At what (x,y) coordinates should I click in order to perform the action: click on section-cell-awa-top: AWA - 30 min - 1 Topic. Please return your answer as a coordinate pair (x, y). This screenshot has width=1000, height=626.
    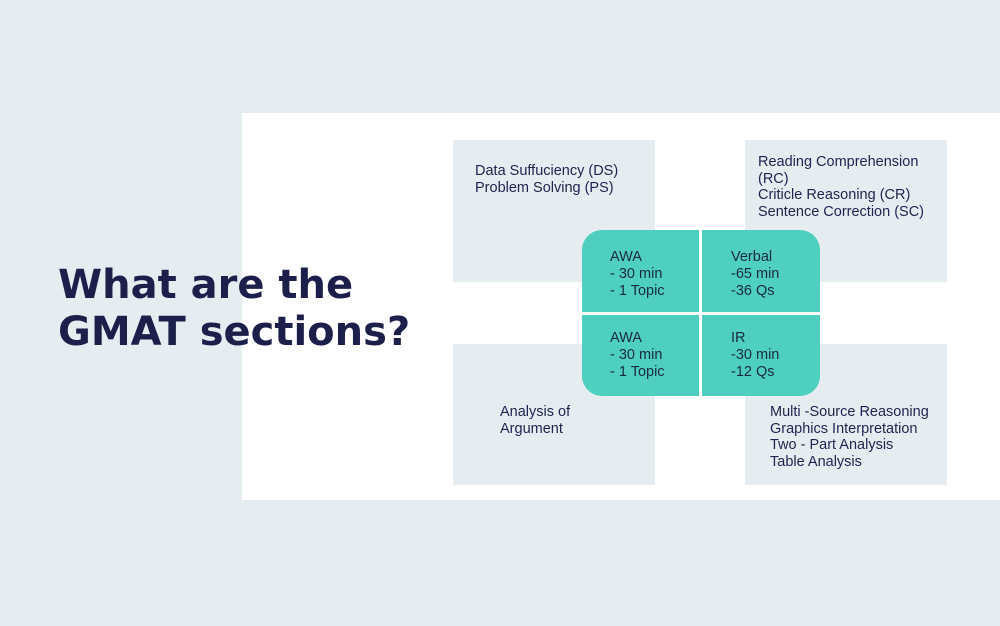
    Looking at the image, I should click on (637, 274).